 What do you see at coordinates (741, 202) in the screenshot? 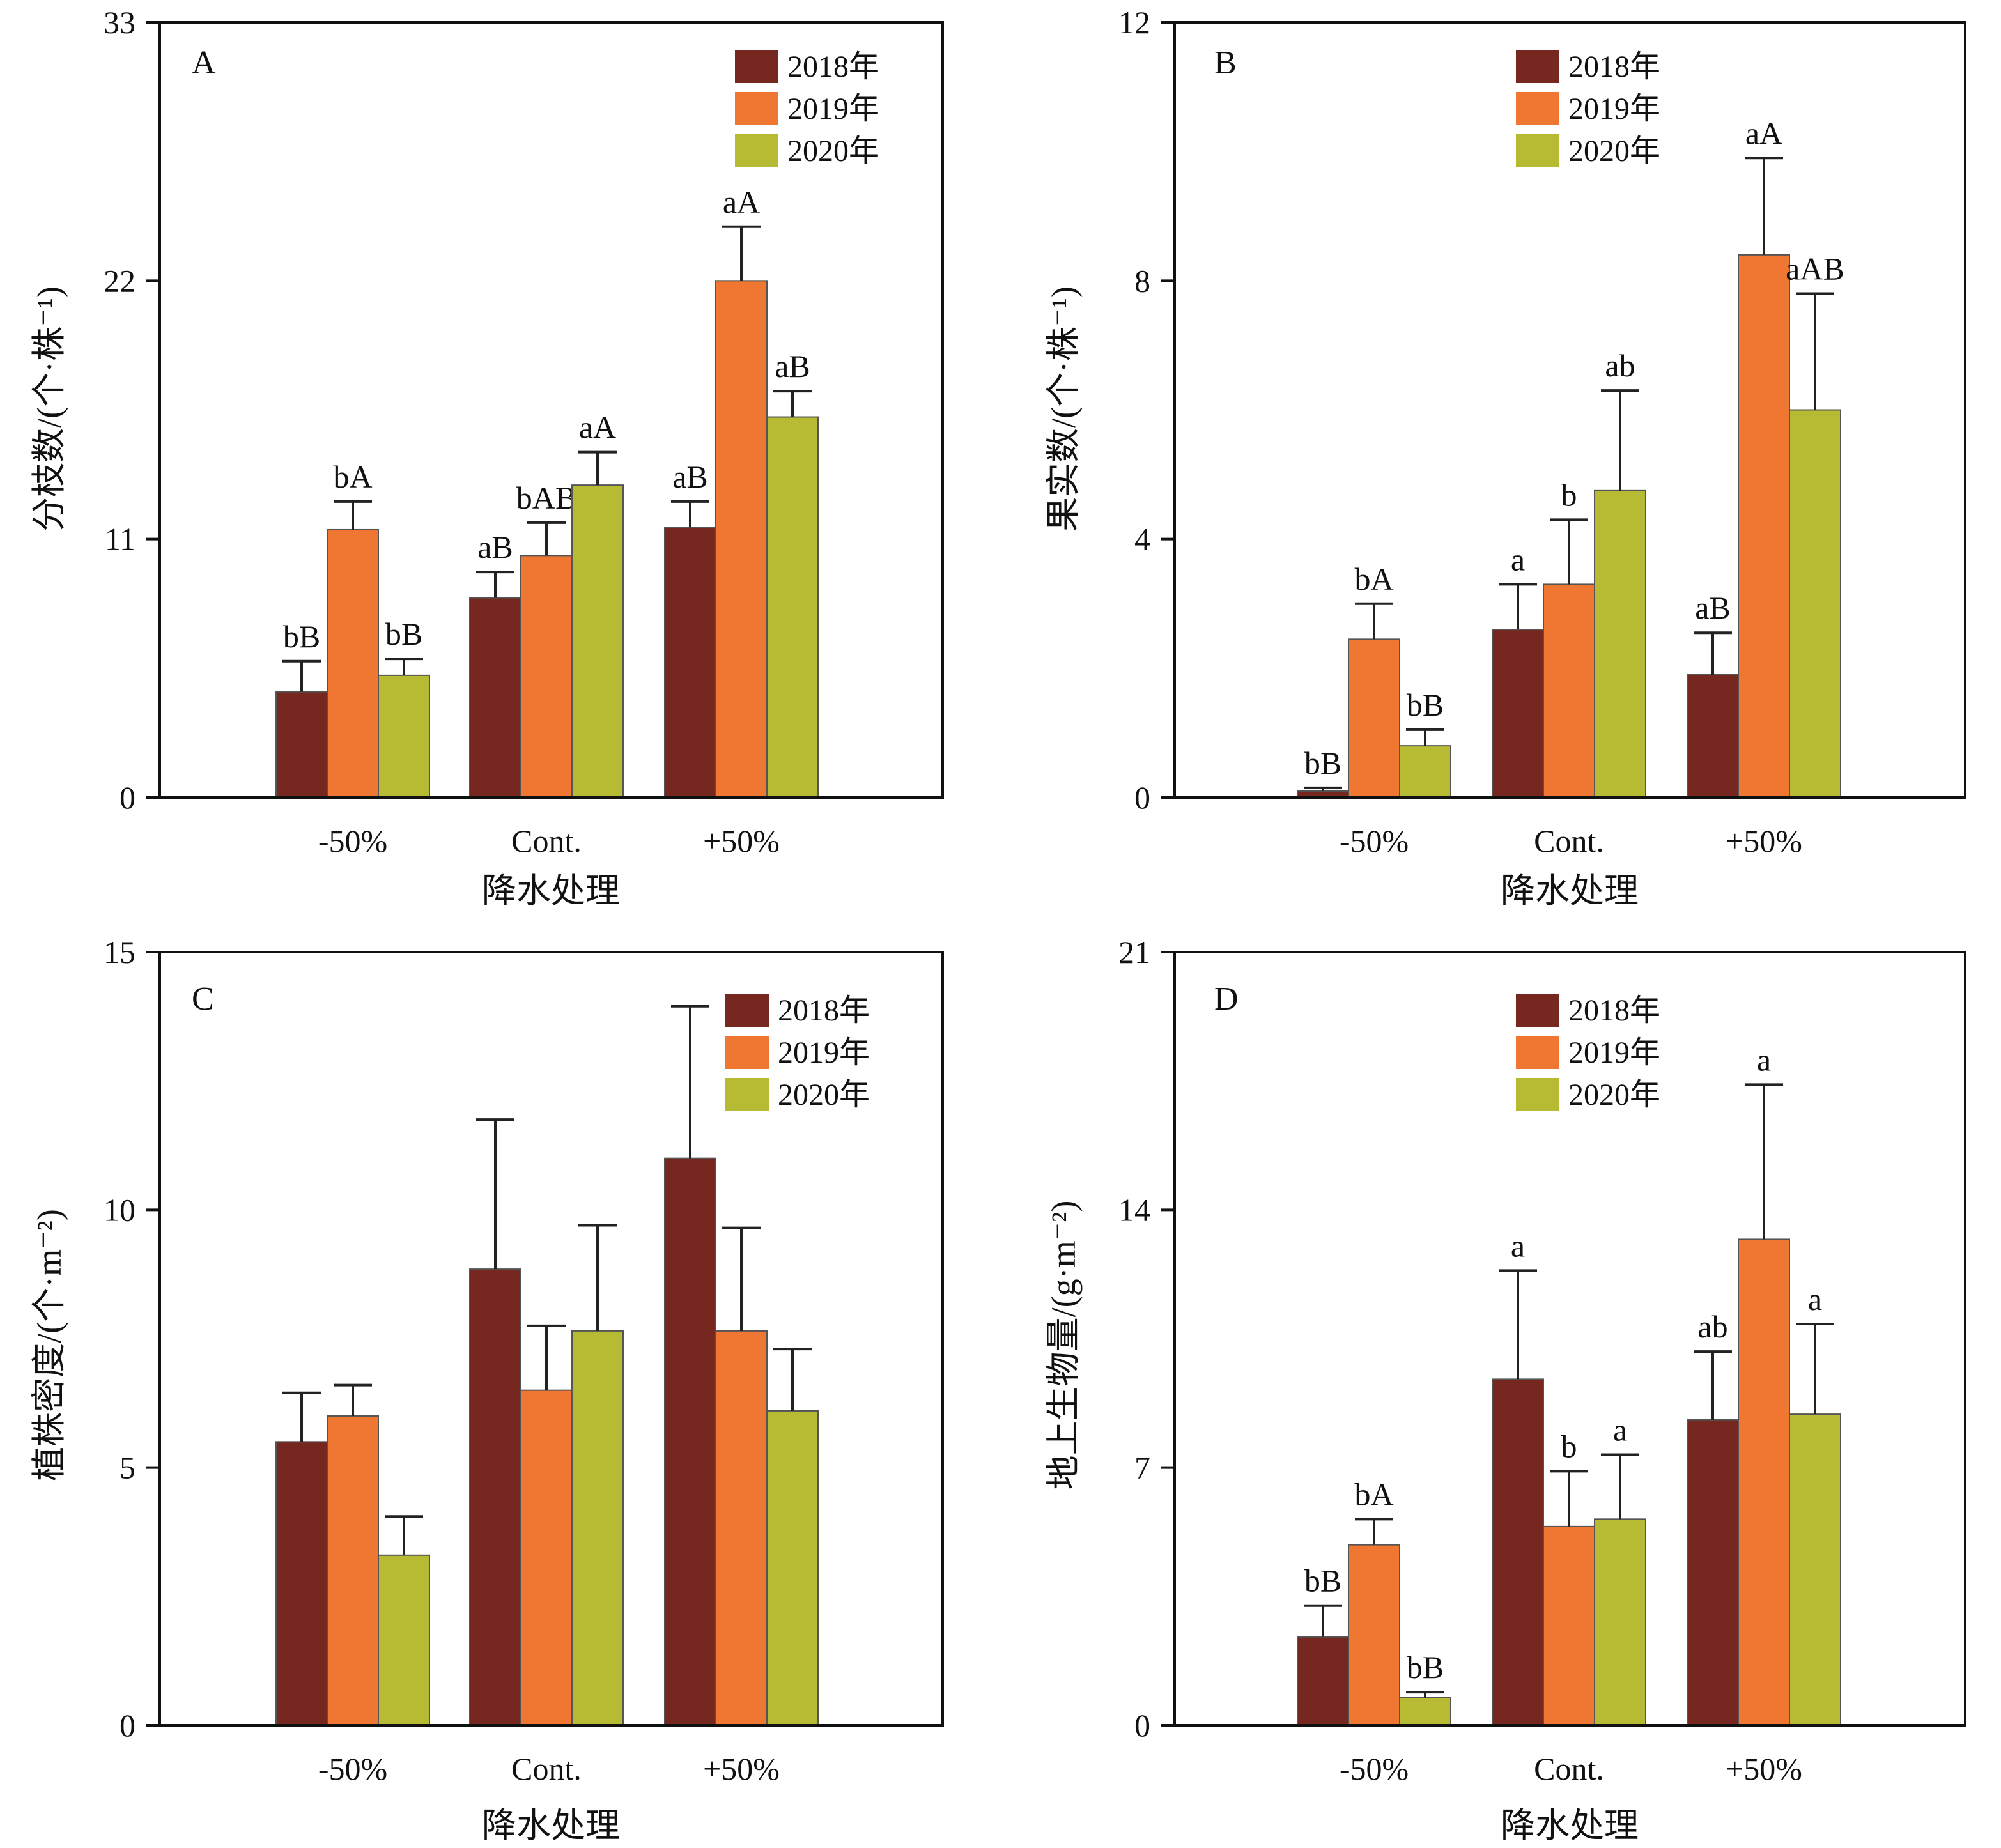
I see `significance-label: aA` at bounding box center [741, 202].